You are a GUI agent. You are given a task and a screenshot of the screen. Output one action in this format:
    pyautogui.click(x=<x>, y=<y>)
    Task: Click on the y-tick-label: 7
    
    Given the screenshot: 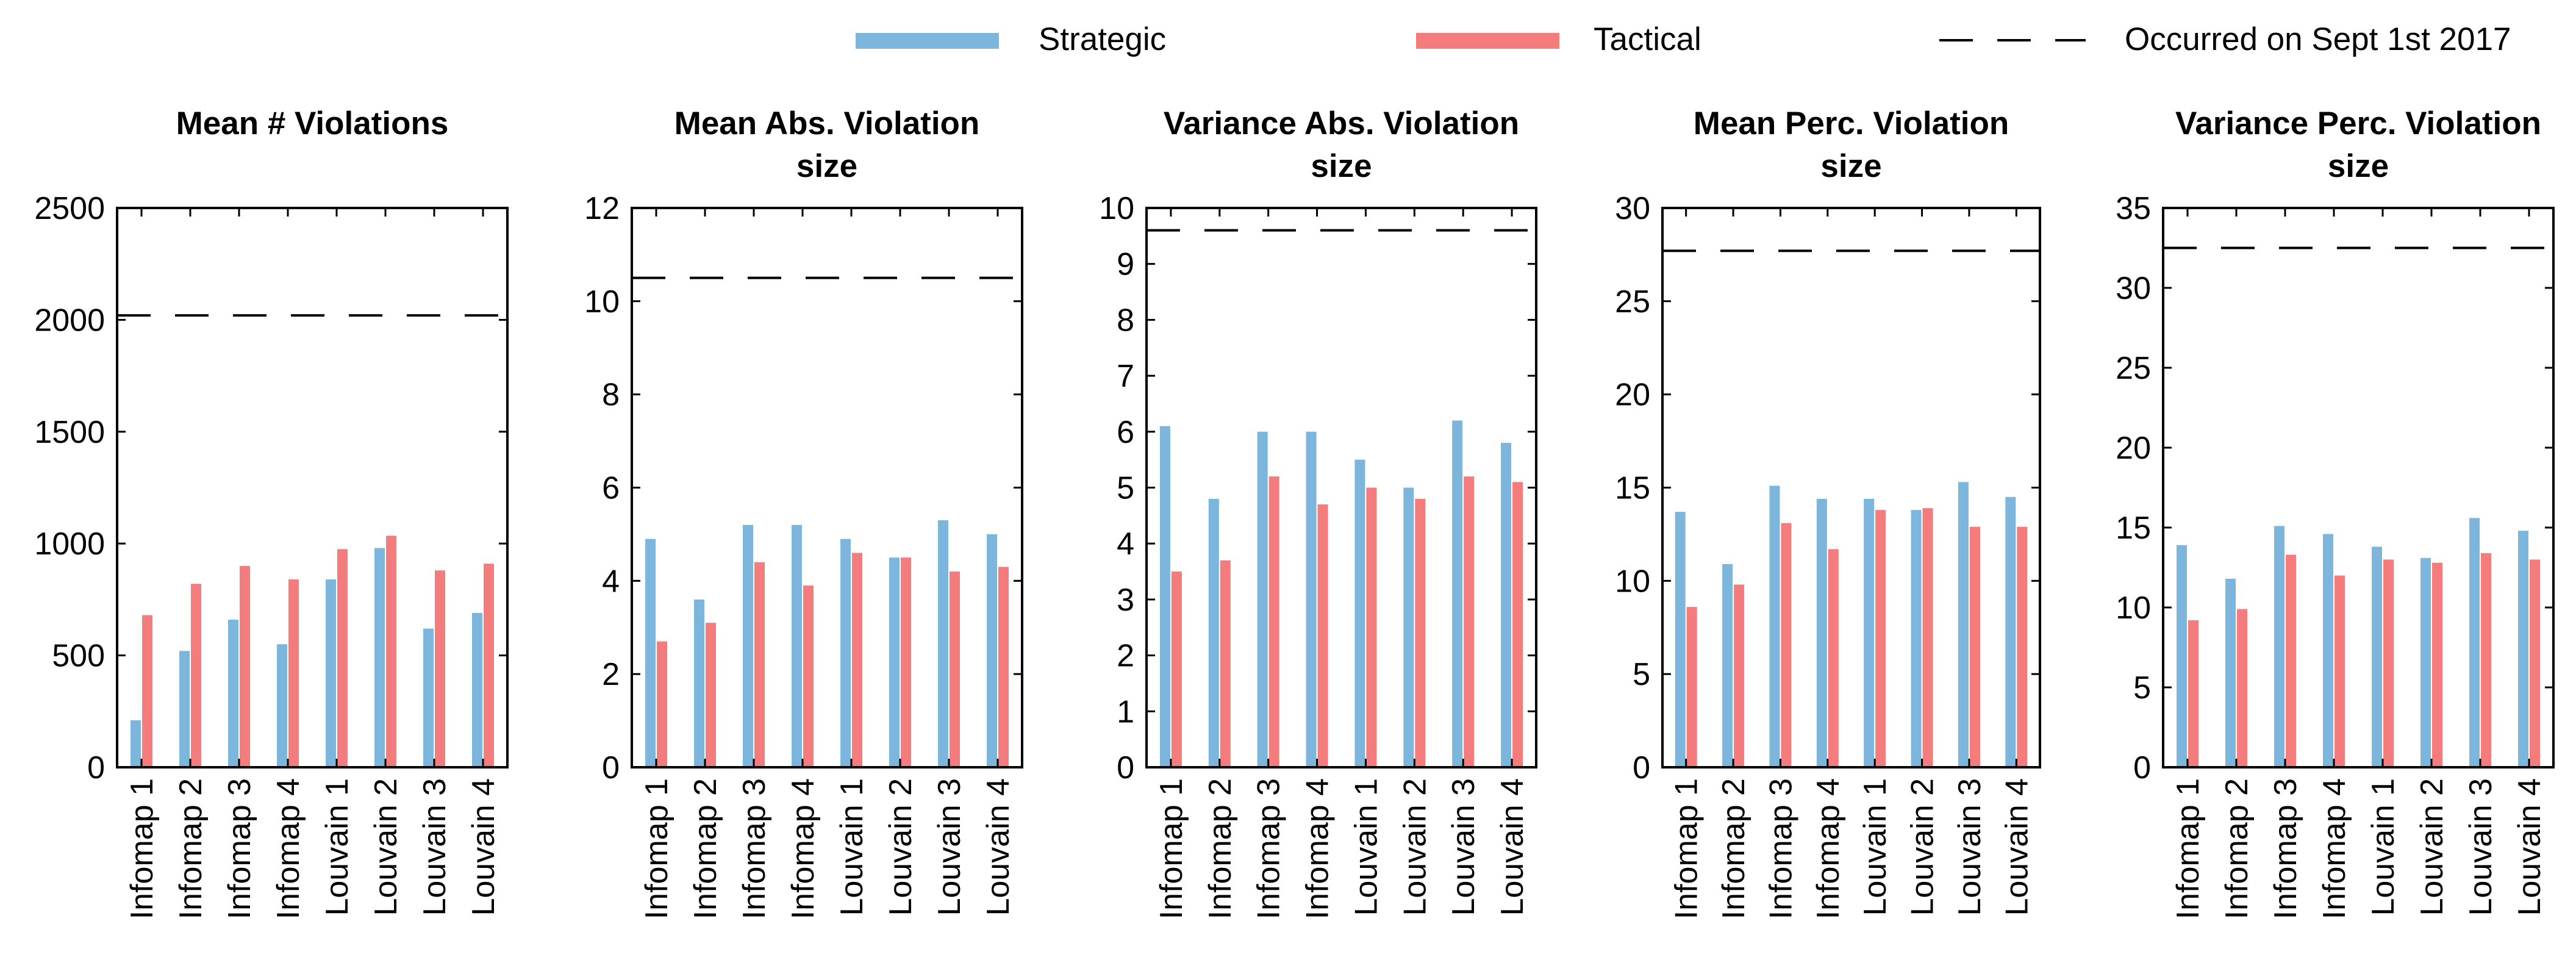 What is the action you would take?
    pyautogui.click(x=1125, y=376)
    